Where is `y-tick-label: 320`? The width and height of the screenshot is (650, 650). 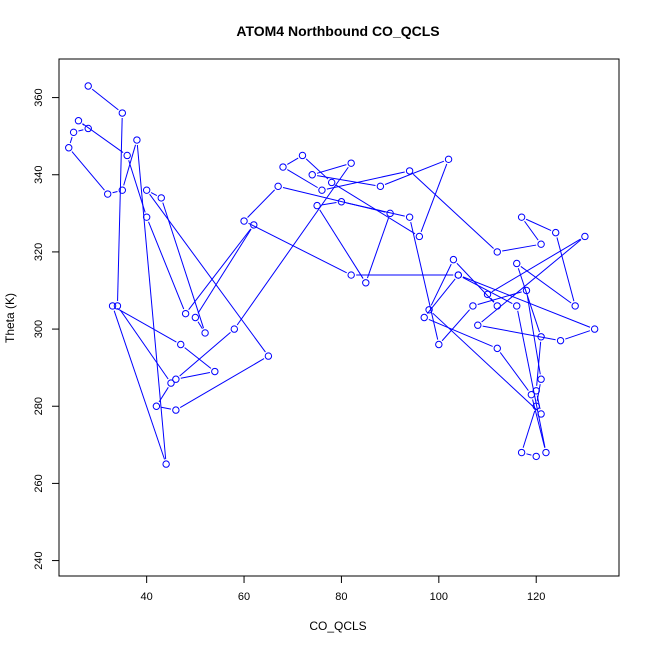
y-tick-label: 320 is located at coordinates (39, 252).